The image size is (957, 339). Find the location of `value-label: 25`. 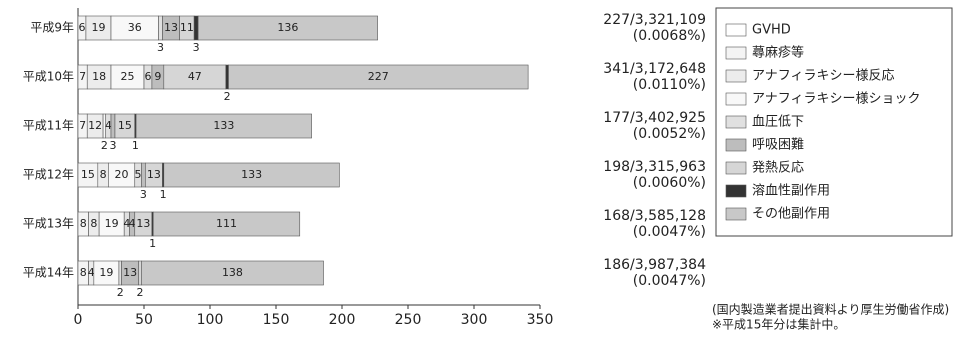

value-label: 25 is located at coordinates (128, 76).